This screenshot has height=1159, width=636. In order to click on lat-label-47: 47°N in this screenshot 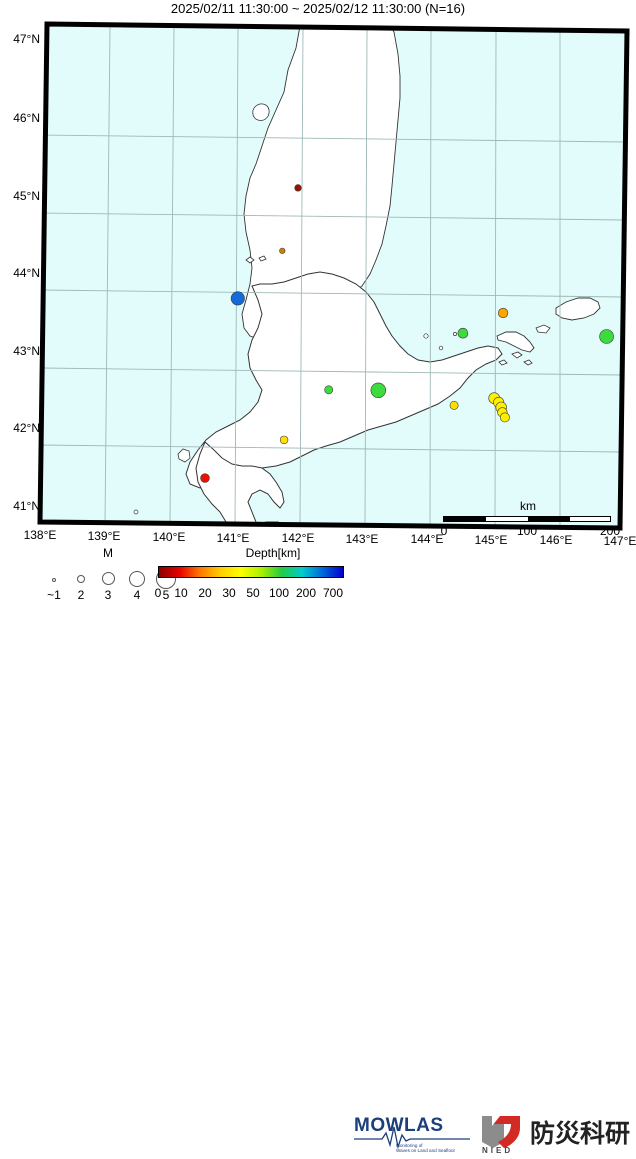, I will do `click(26, 39)`.